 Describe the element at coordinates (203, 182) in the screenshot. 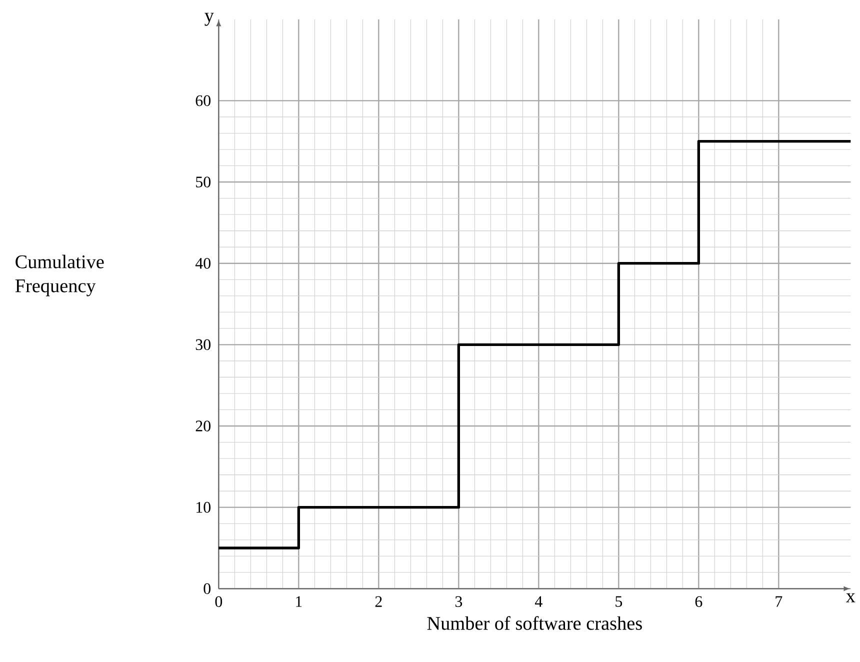

I see `y-tick-label: 50` at that location.